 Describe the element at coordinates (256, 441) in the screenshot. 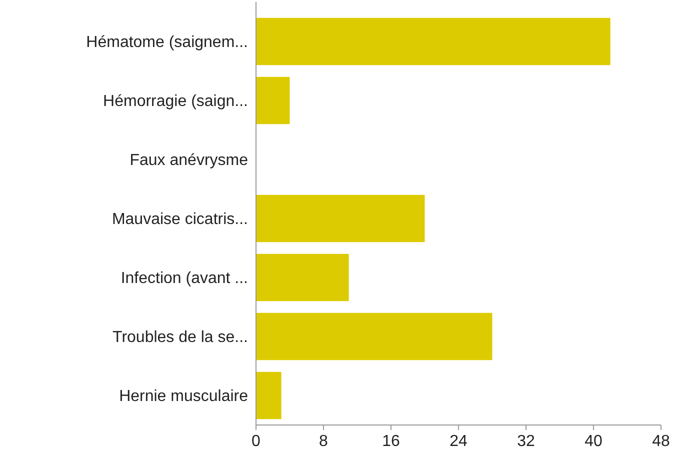

I see `x-tick-label: 0` at that location.